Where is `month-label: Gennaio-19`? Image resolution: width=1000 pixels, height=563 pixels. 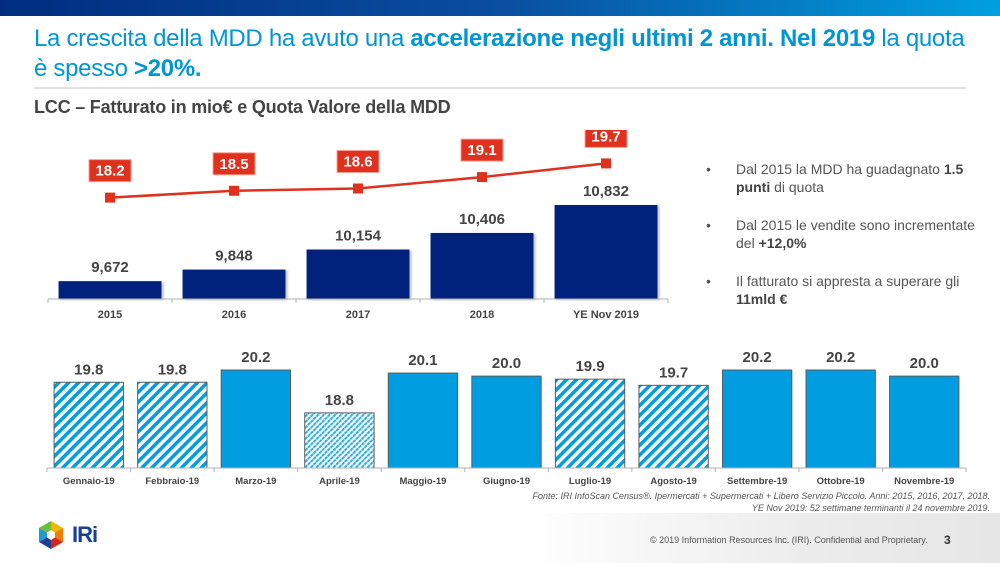 month-label: Gennaio-19 is located at coordinates (89, 481).